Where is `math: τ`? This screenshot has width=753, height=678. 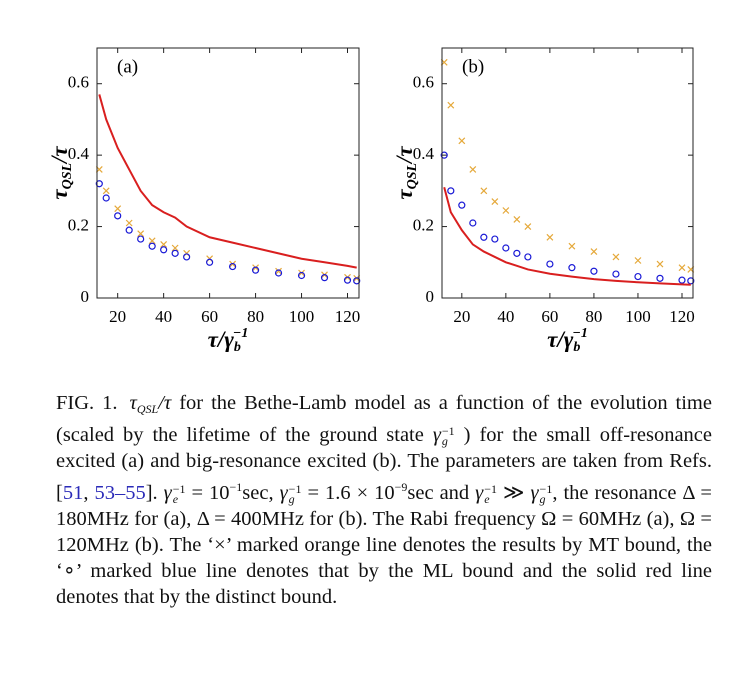 math: τ is located at coordinates (133, 403).